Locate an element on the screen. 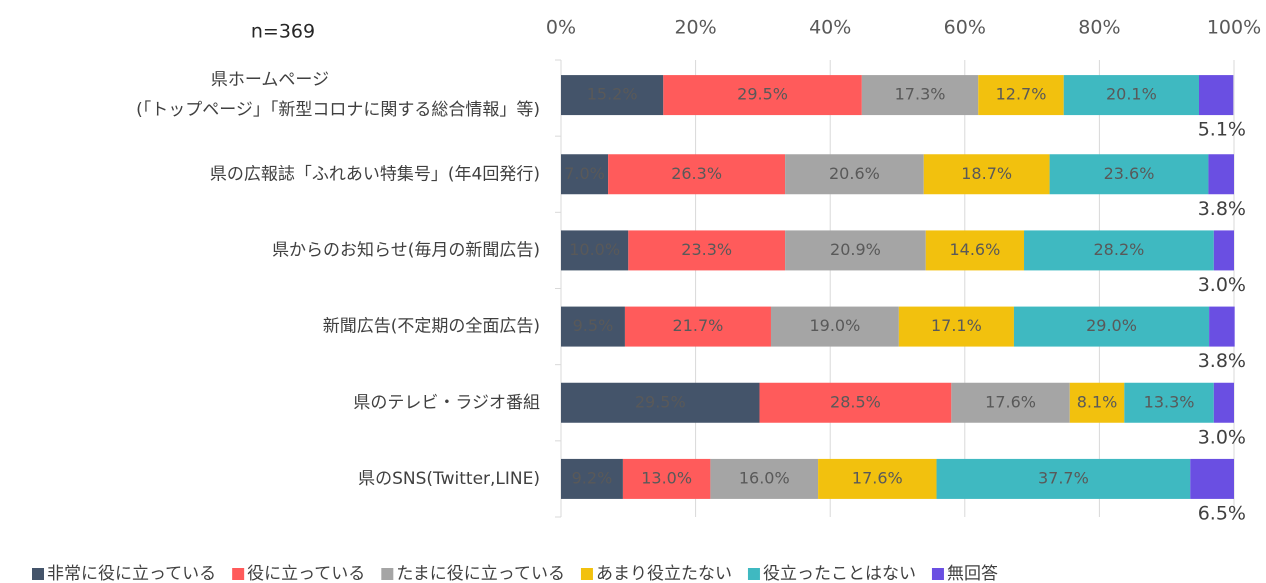  category-label: 県からのお知らせ(毎月の新聞広告) is located at coordinates (406, 250).